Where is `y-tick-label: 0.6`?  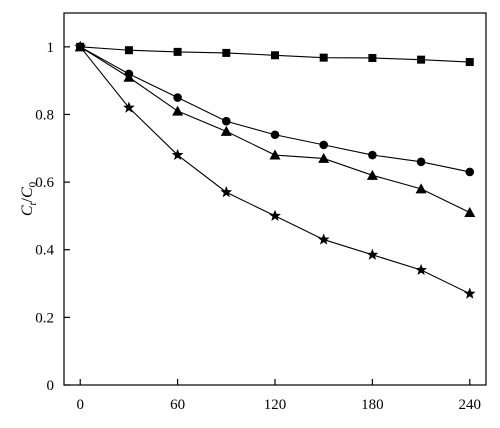 y-tick-label: 0.6 is located at coordinates (44, 183).